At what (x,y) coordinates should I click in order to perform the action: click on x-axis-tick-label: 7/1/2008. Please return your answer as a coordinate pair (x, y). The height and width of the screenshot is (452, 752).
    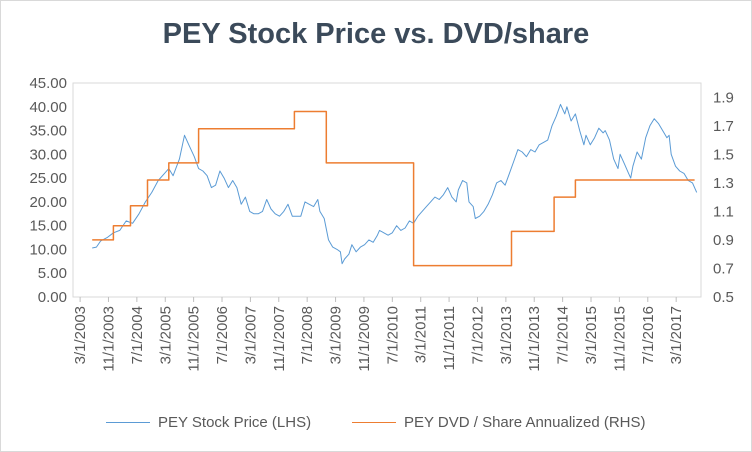
    Looking at the image, I should click on (307, 335).